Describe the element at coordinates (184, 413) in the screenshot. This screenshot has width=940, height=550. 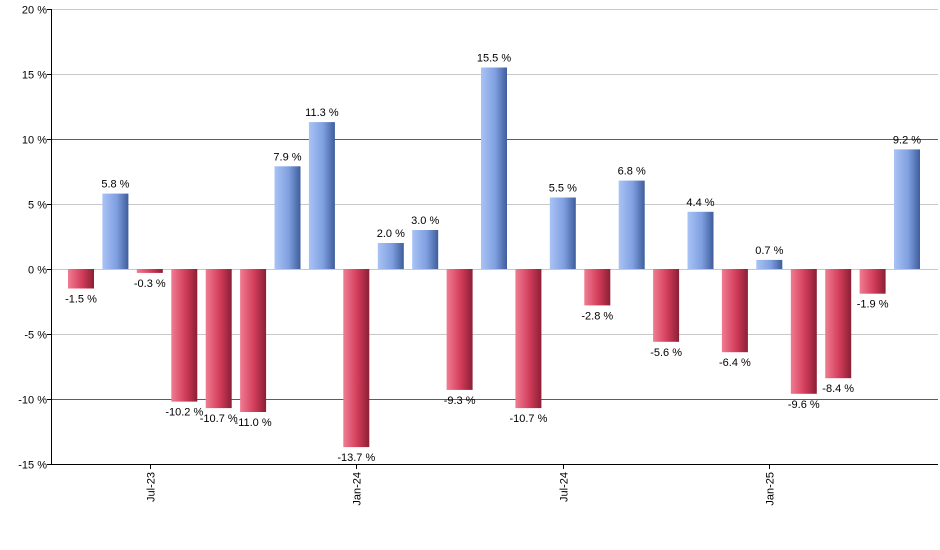
I see `bar-value-label: -10.2 %` at that location.